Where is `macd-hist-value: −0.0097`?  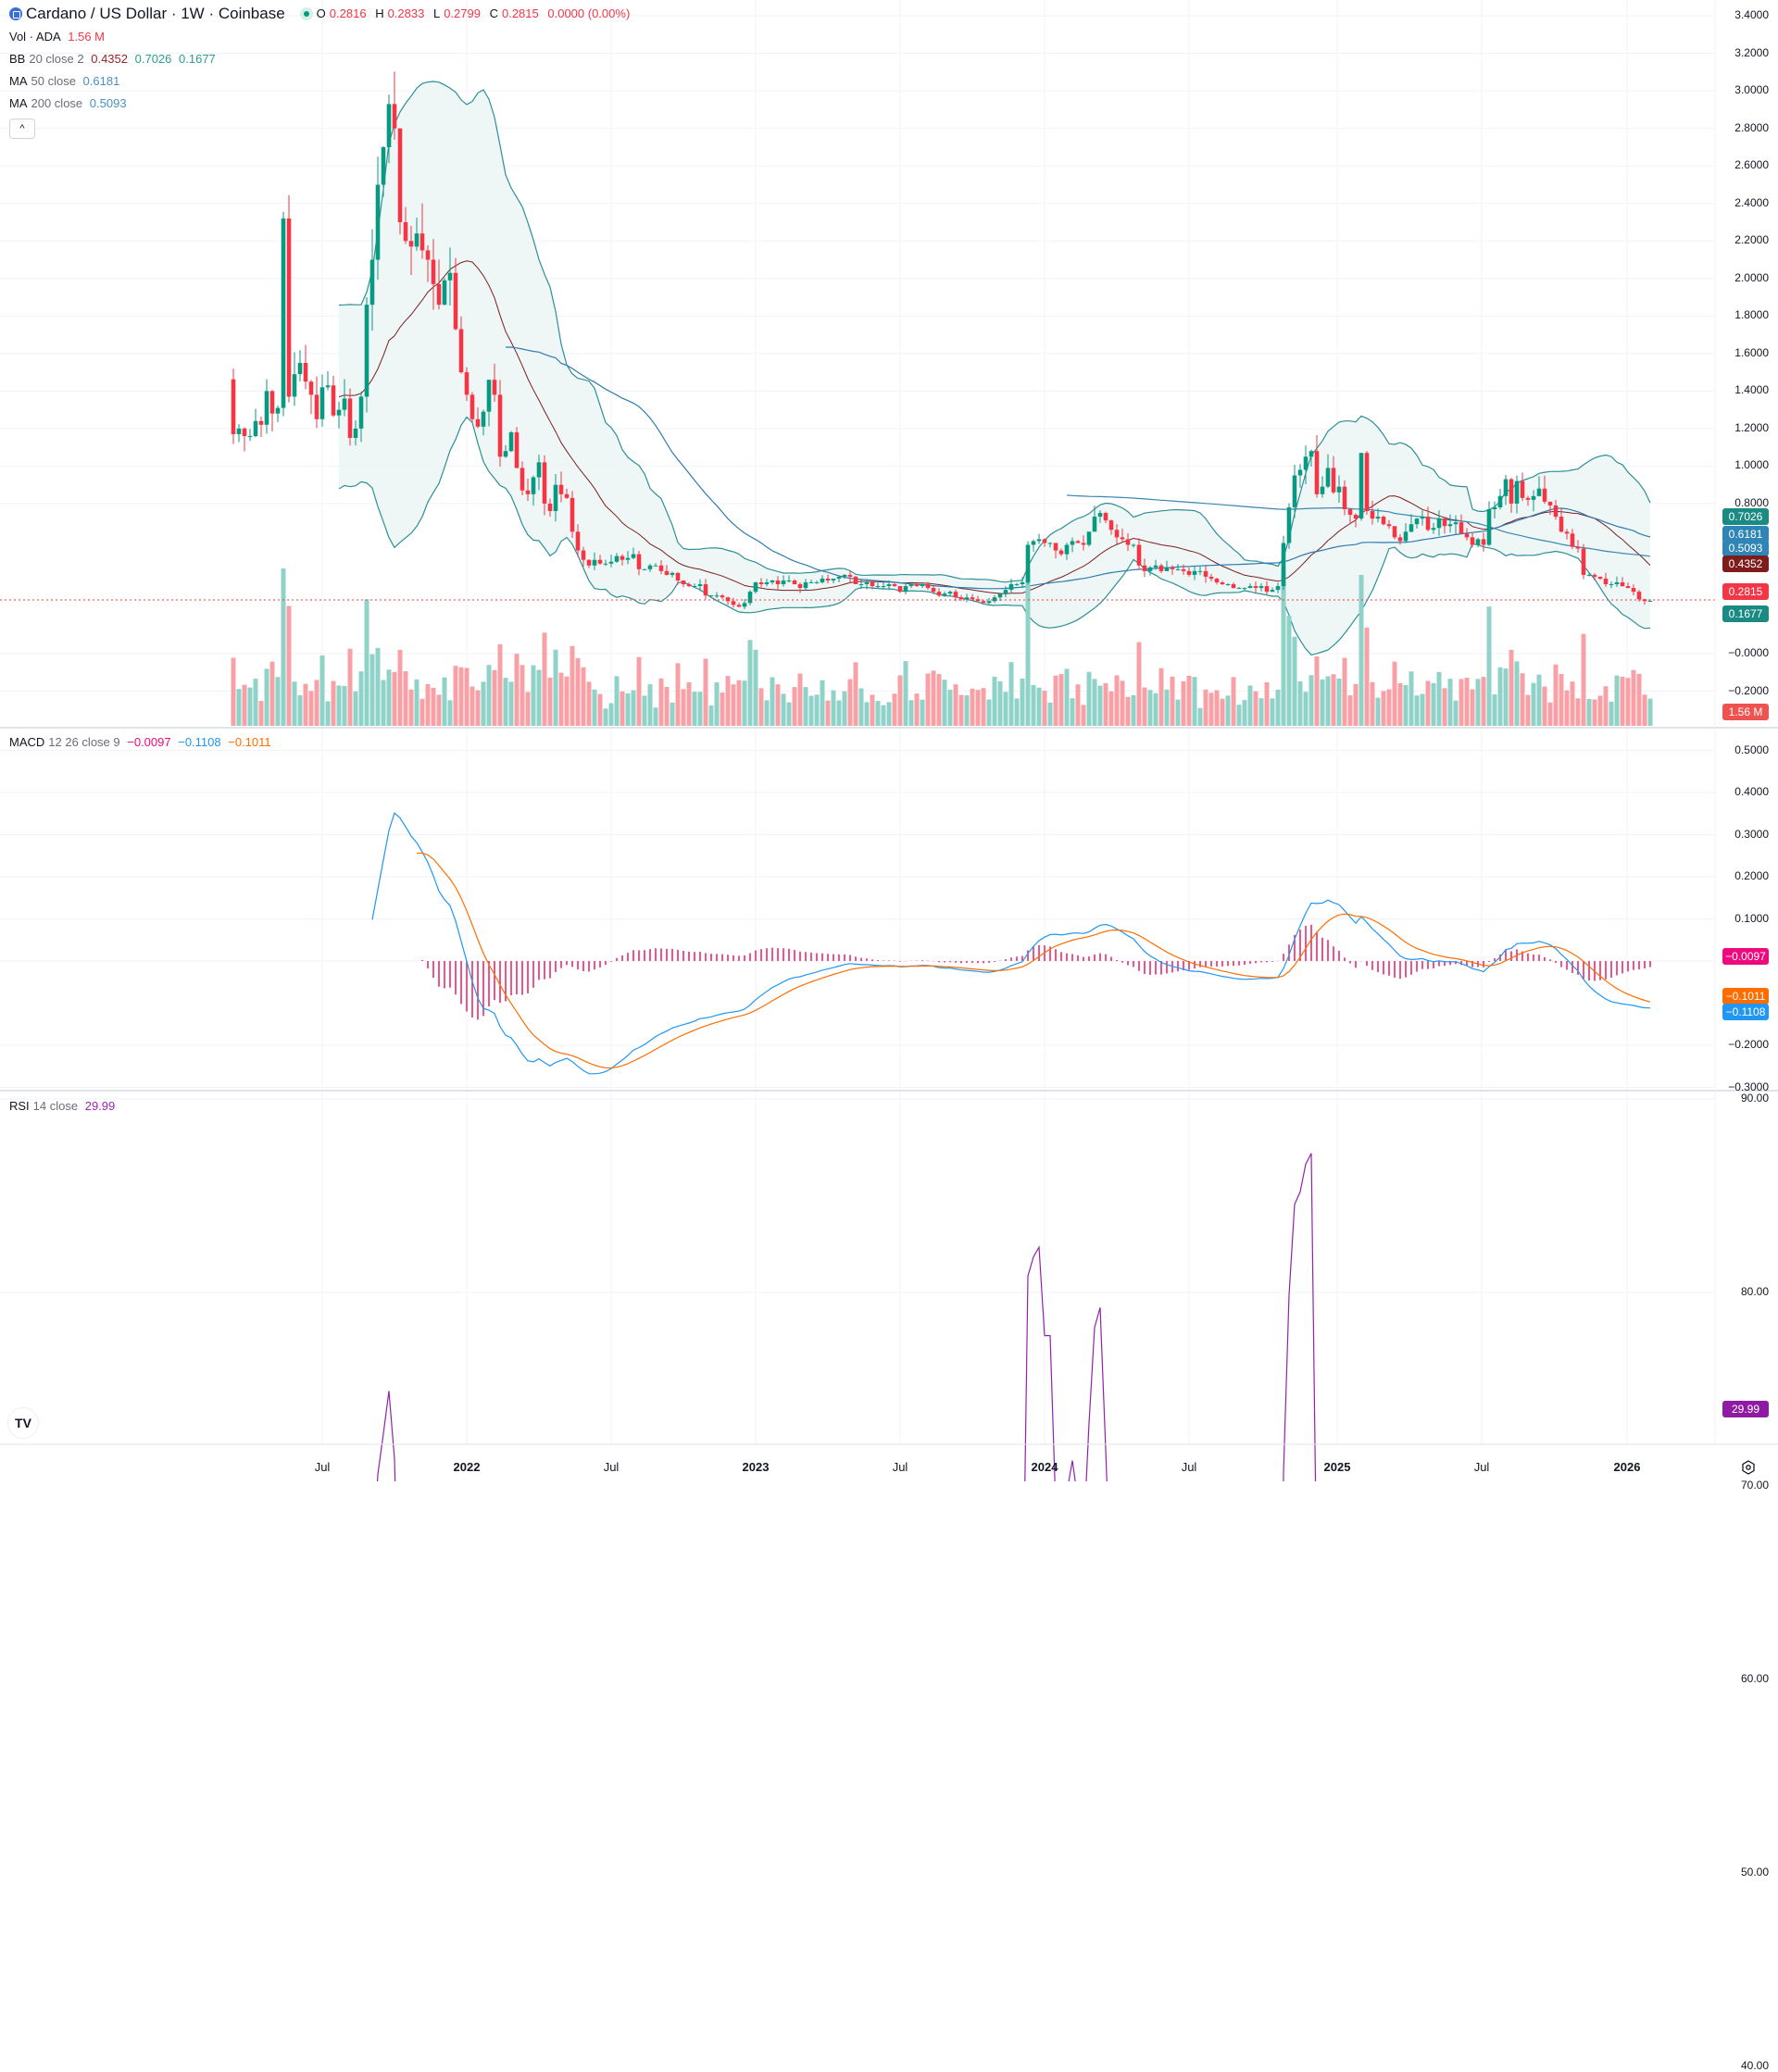 macd-hist-value: −0.0097 is located at coordinates (149, 742).